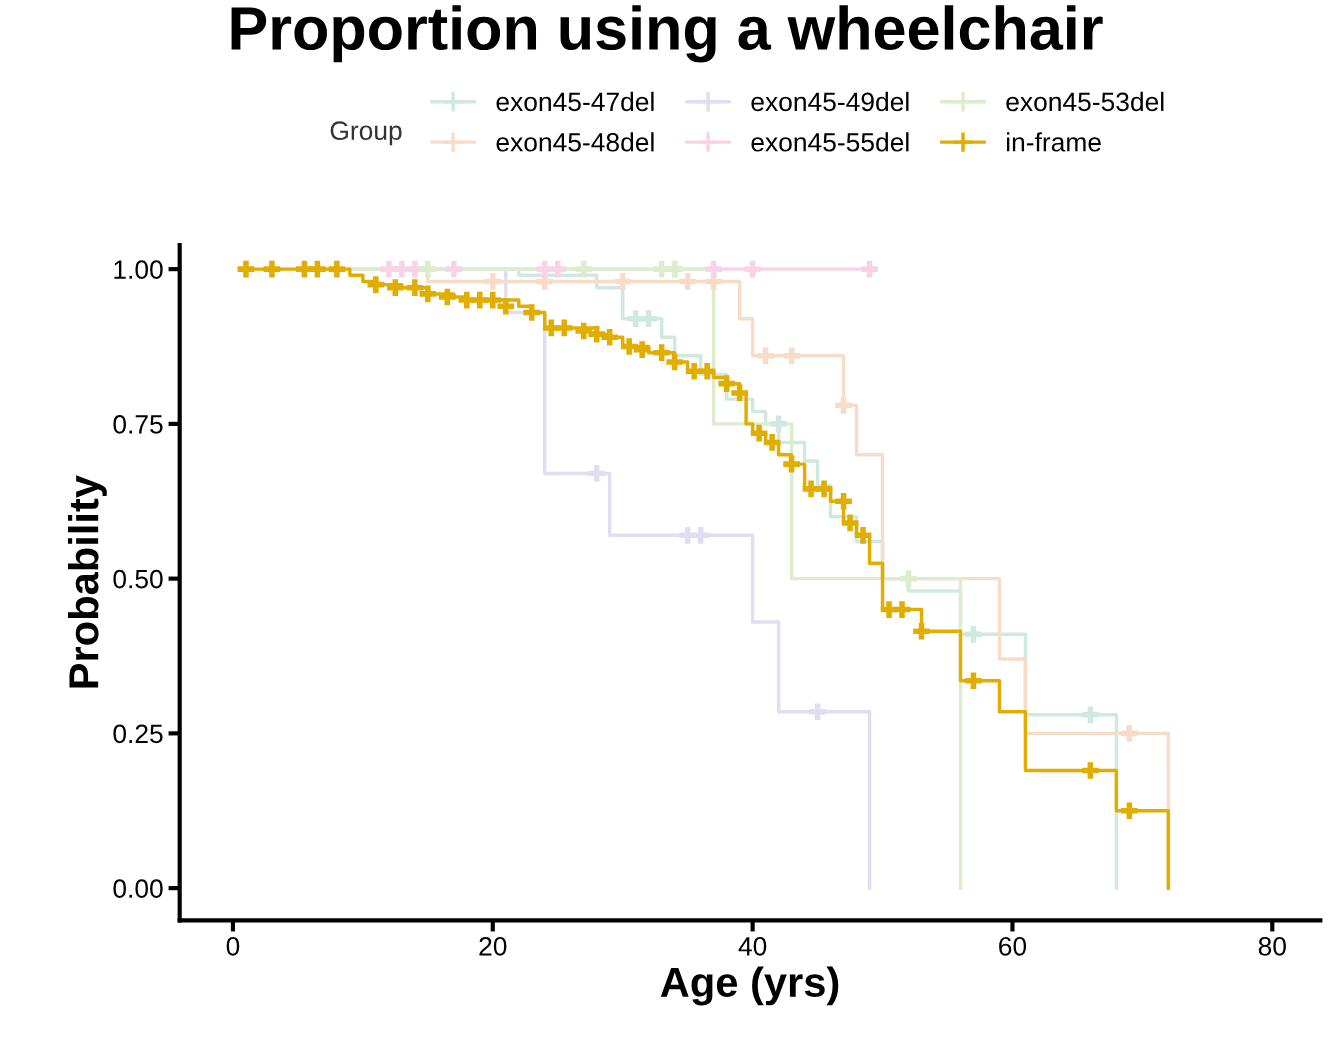 Image resolution: width=1331 pixels, height=1047 pixels. I want to click on y-tick-label: 0.75, so click(138, 424).